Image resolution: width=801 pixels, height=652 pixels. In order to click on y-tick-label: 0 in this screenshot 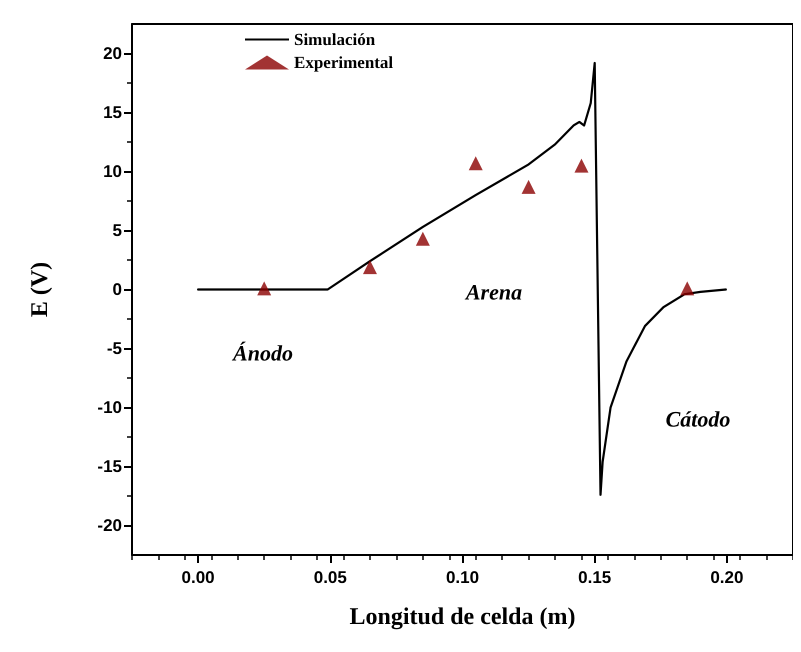, I will do `click(117, 289)`.